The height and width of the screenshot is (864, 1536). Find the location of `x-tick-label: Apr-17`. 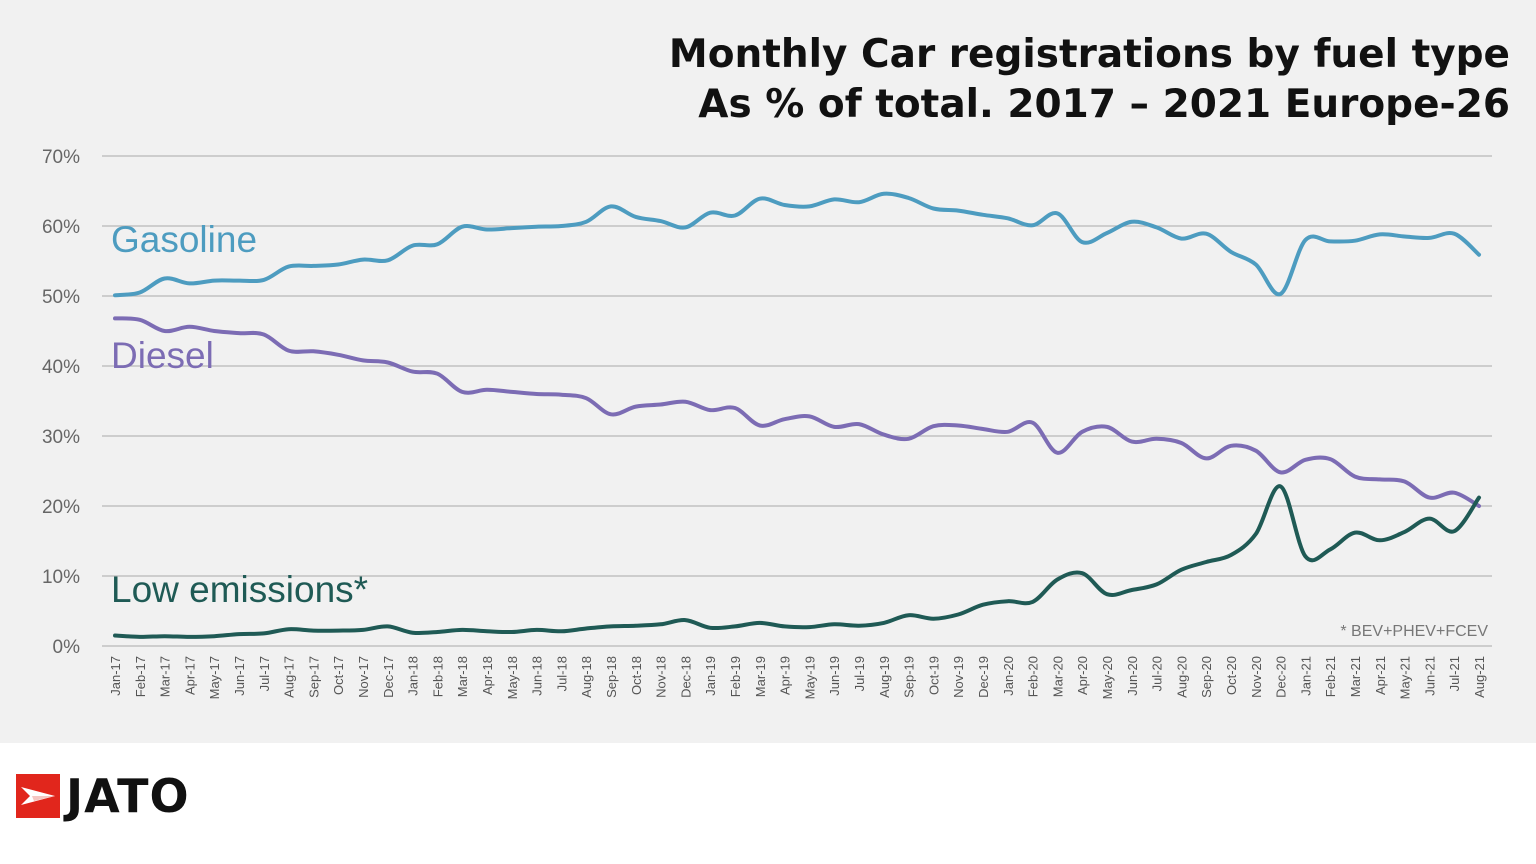

x-tick-label: Apr-17 is located at coordinates (189, 675).